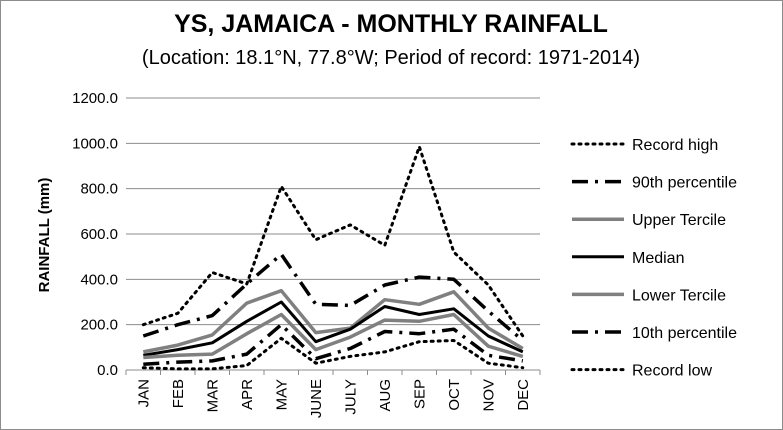 The image size is (783, 430). What do you see at coordinates (178, 393) in the screenshot?
I see `x-tick-label: FEB` at bounding box center [178, 393].